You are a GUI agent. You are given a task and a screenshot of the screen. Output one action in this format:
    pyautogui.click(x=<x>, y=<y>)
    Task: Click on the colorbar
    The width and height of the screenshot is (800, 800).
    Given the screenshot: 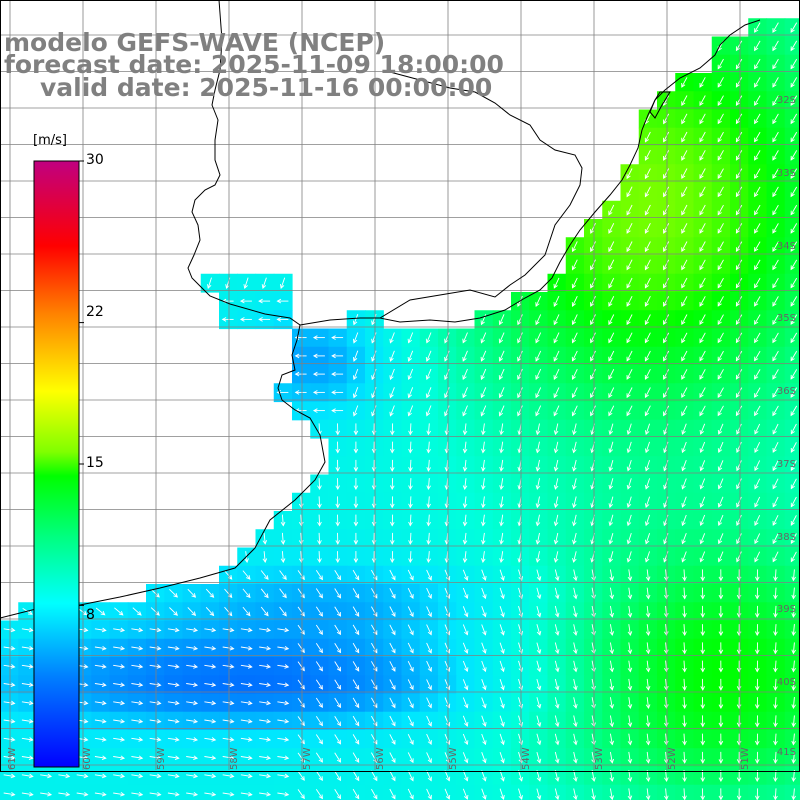 What is the action you would take?
    pyautogui.click(x=58, y=464)
    